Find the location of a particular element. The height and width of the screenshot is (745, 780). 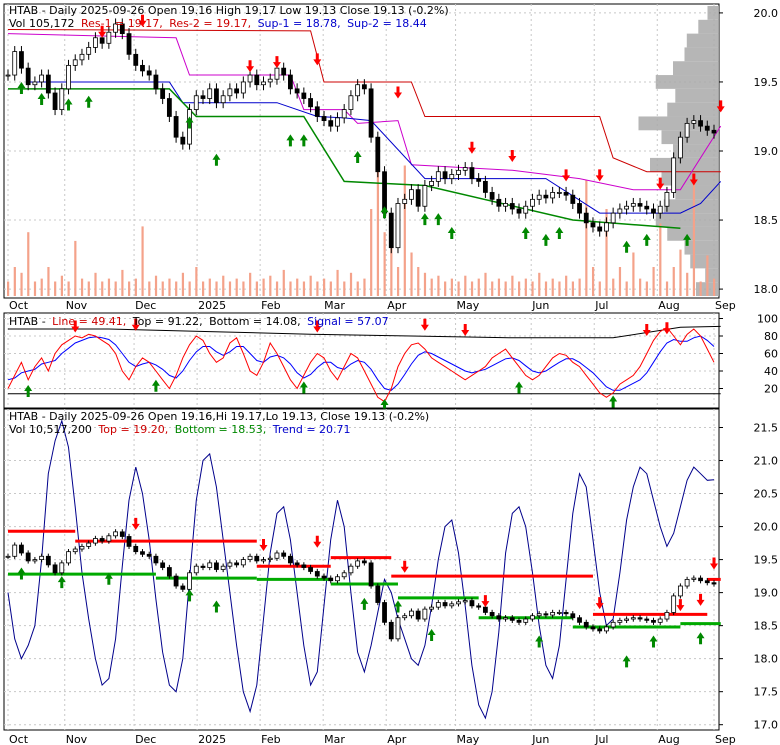

x-tick-label: Apr is located at coordinates (397, 305).